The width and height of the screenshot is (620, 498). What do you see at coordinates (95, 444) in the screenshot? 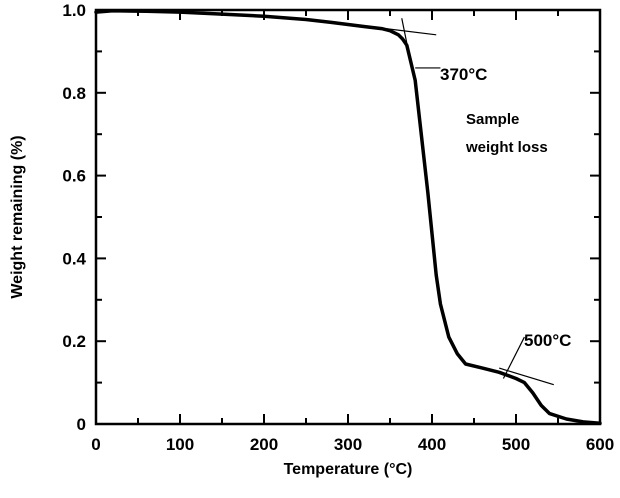
I see `x-tick-label: 0` at bounding box center [95, 444].